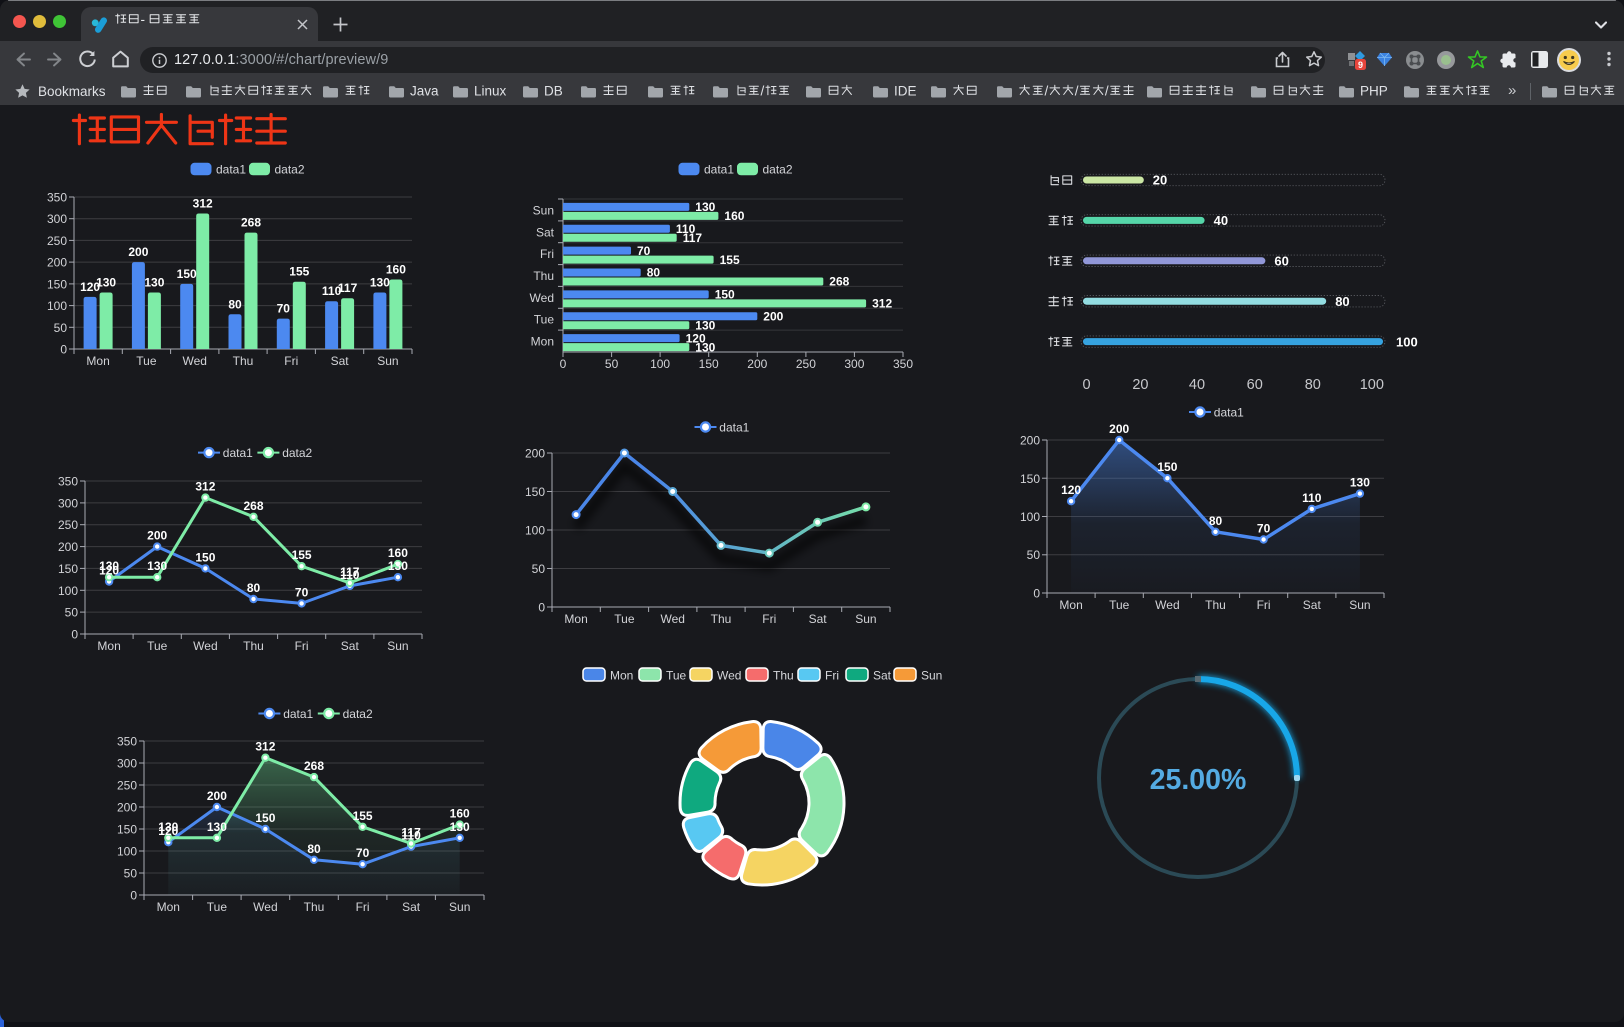  What do you see at coordinates (553, 91) in the screenshot?
I see `svg-text: DB` at bounding box center [553, 91].